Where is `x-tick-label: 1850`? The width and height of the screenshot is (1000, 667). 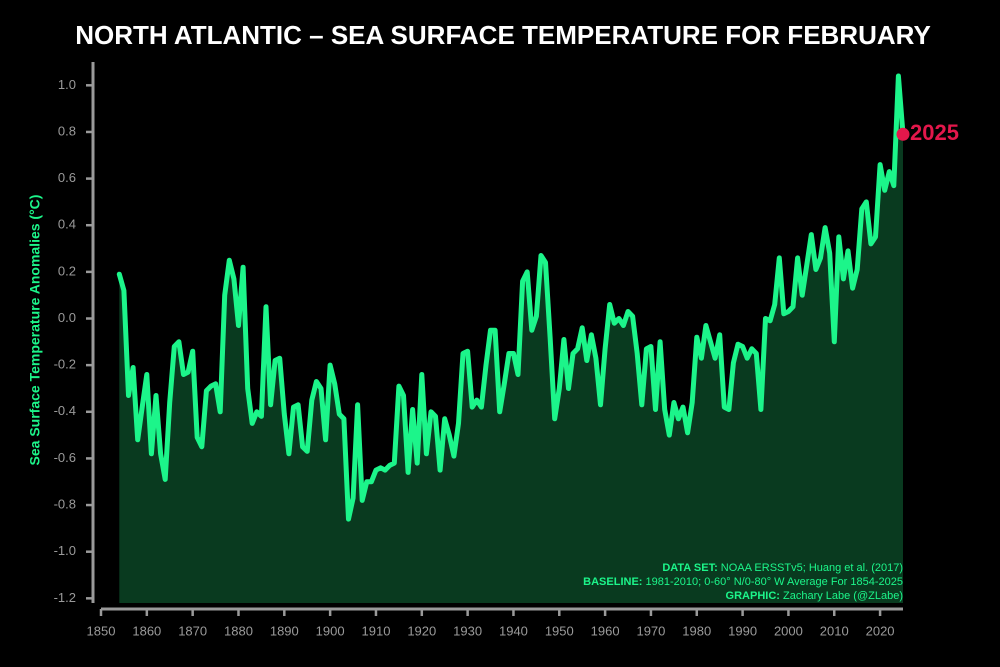 x-tick-label: 1850 is located at coordinates (101, 630).